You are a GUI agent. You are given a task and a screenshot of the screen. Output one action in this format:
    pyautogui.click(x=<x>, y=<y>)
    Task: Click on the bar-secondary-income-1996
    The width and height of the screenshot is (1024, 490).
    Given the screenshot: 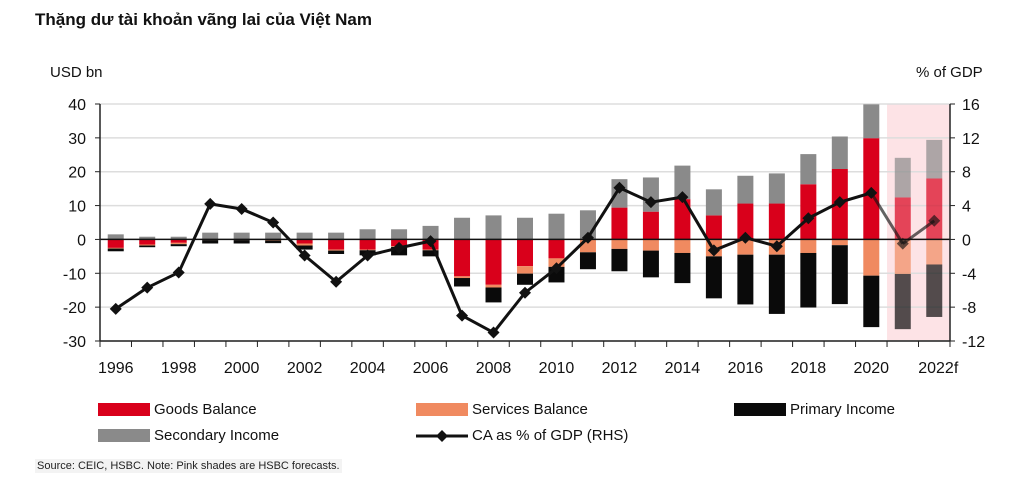 What is the action you would take?
    pyautogui.click(x=115, y=237)
    